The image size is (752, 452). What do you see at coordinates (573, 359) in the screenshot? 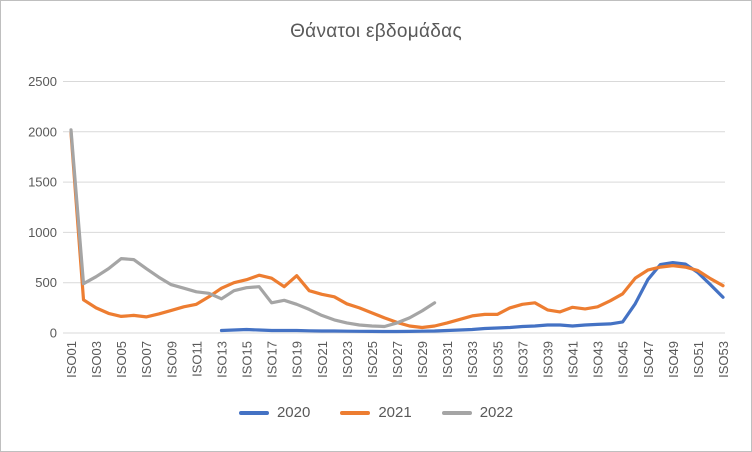
I see `x-axis-tick-label: ISO41` at bounding box center [573, 359].